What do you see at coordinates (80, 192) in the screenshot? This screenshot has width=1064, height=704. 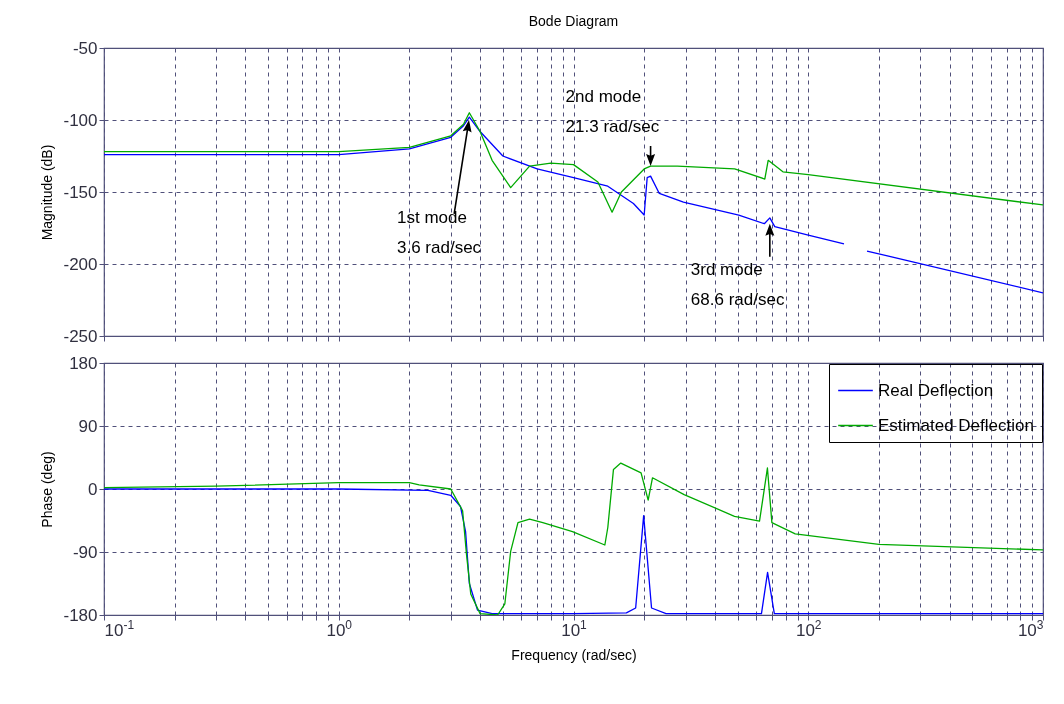 I see `y-tick-label: -150` at bounding box center [80, 192].